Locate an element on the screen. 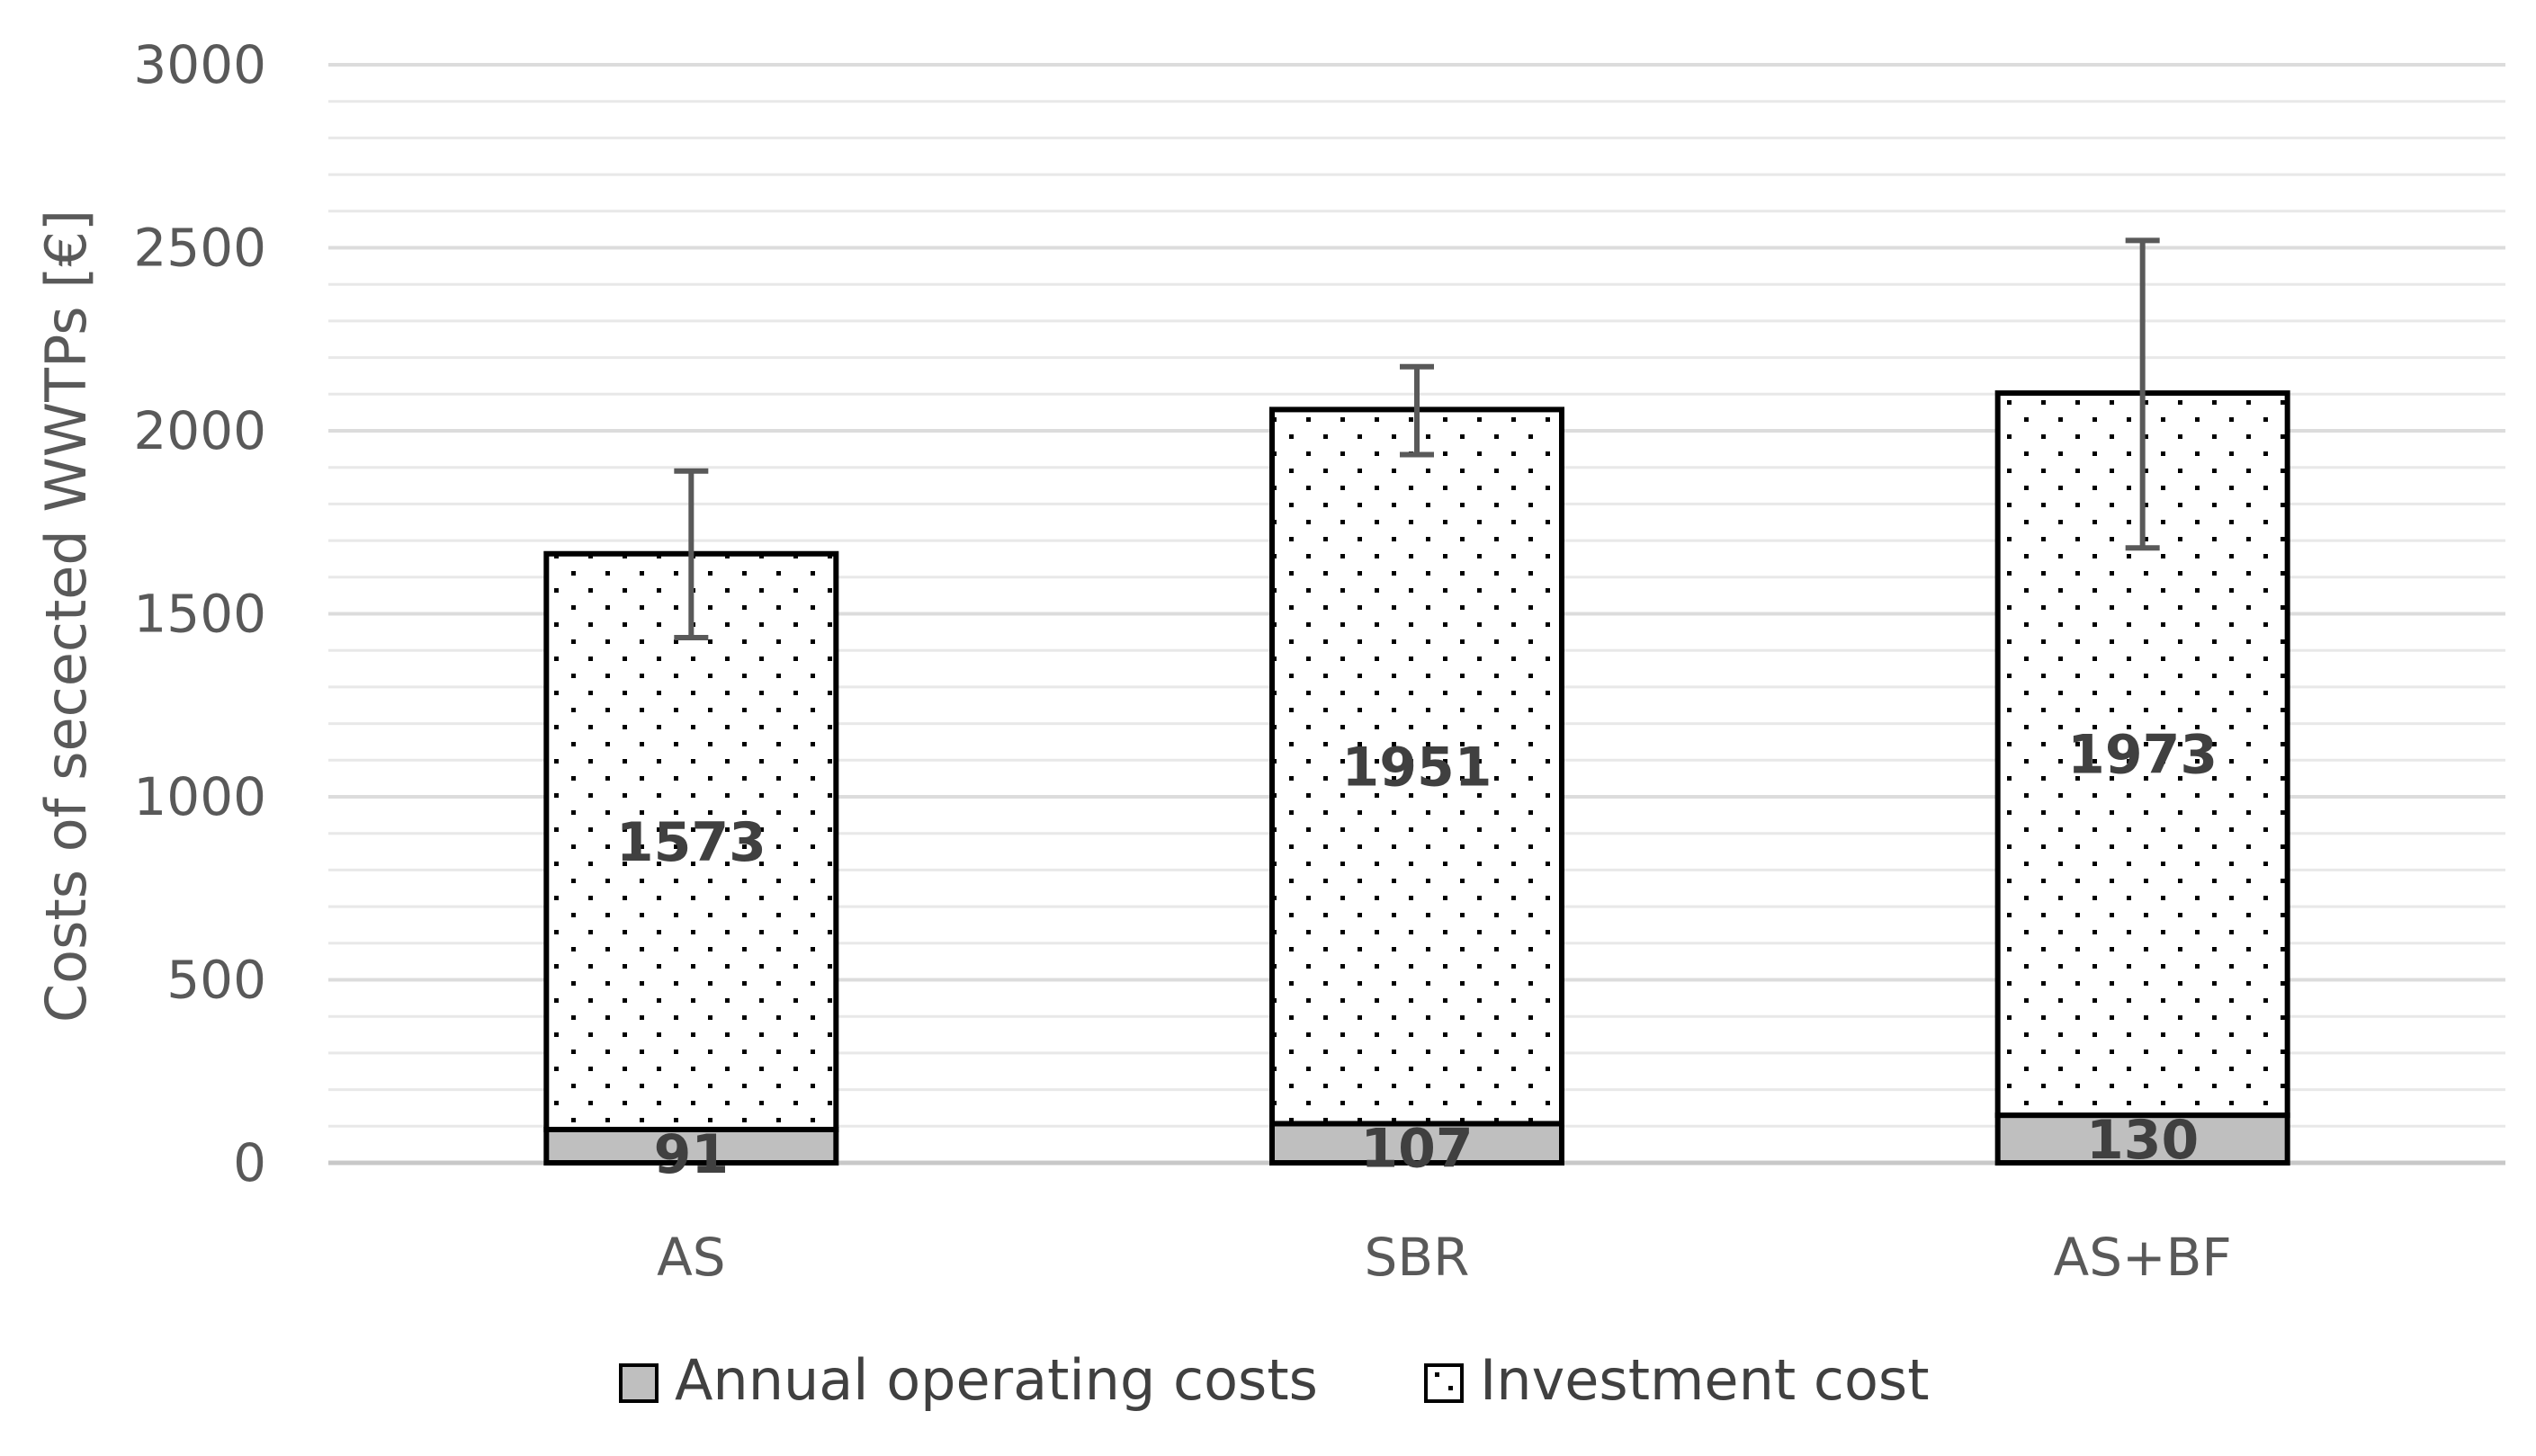 The height and width of the screenshot is (1456, 2536). y-tick-label: 1500 is located at coordinates (199, 615).